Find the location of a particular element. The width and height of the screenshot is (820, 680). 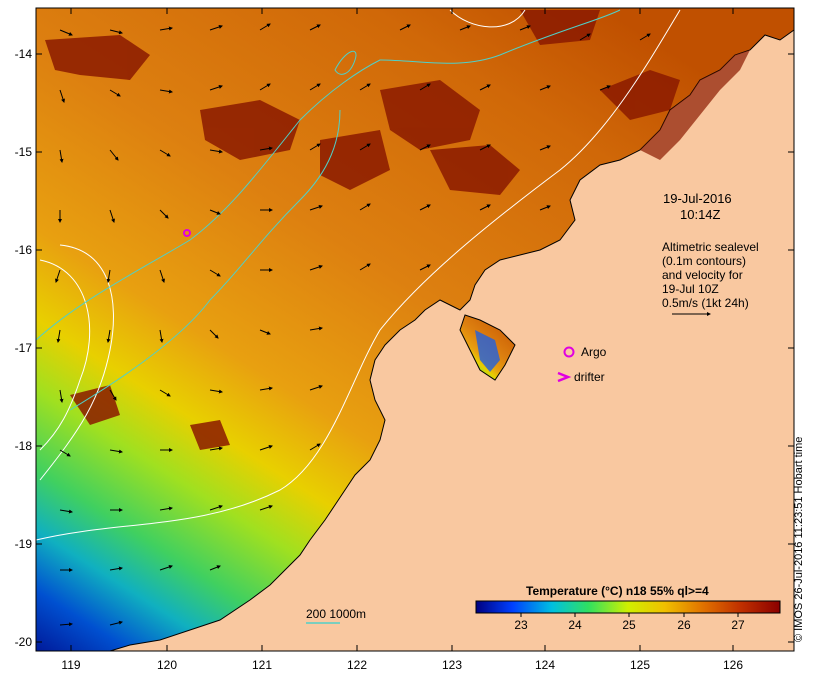

credit-text: © IMOS 26-Jul-2016 11:23:51 Hobart time is located at coordinates (799, 539).